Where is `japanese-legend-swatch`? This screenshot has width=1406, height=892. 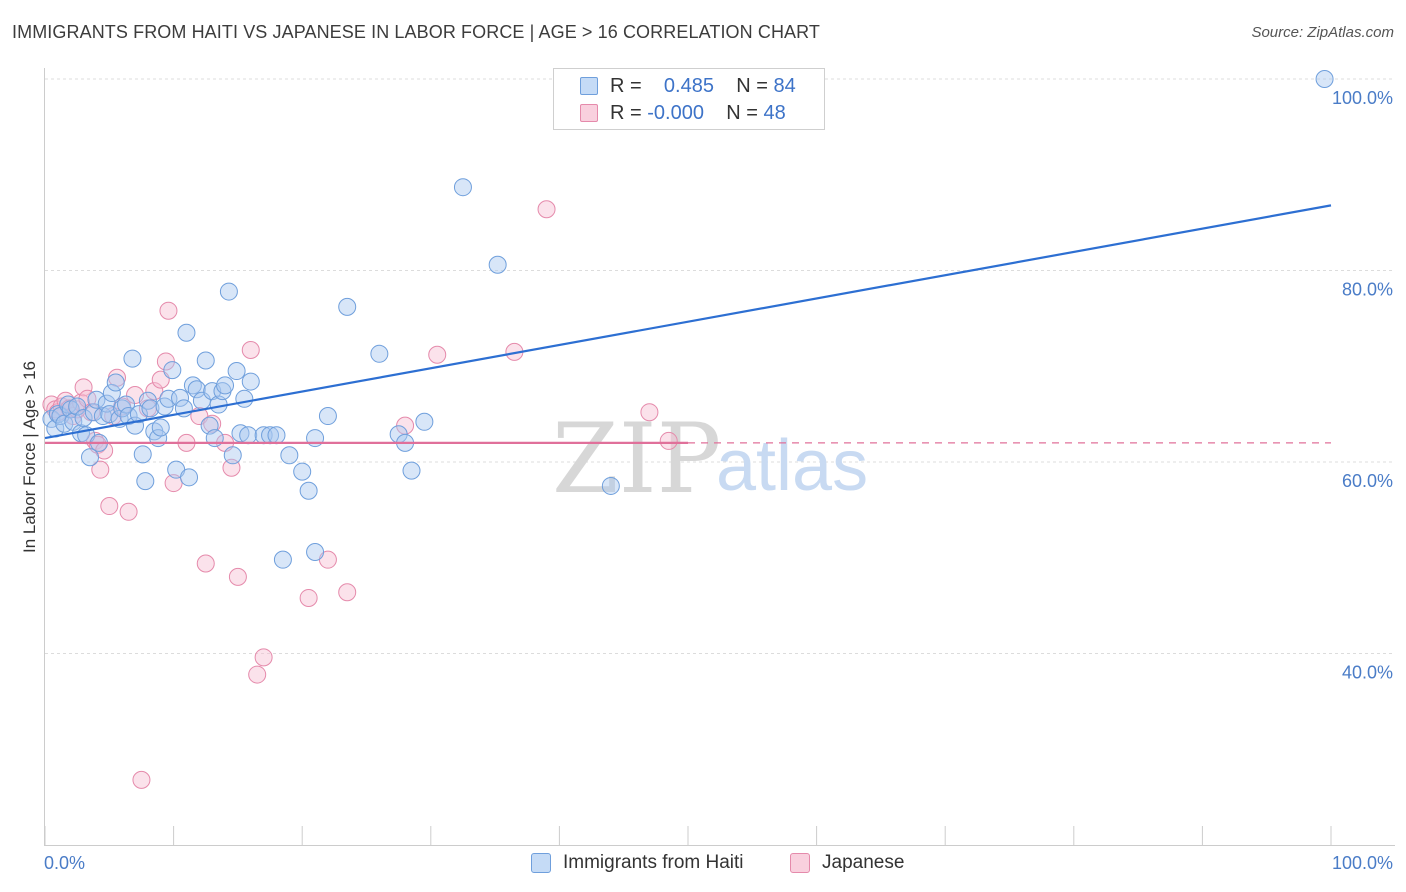 japanese-legend-swatch is located at coordinates (800, 863).